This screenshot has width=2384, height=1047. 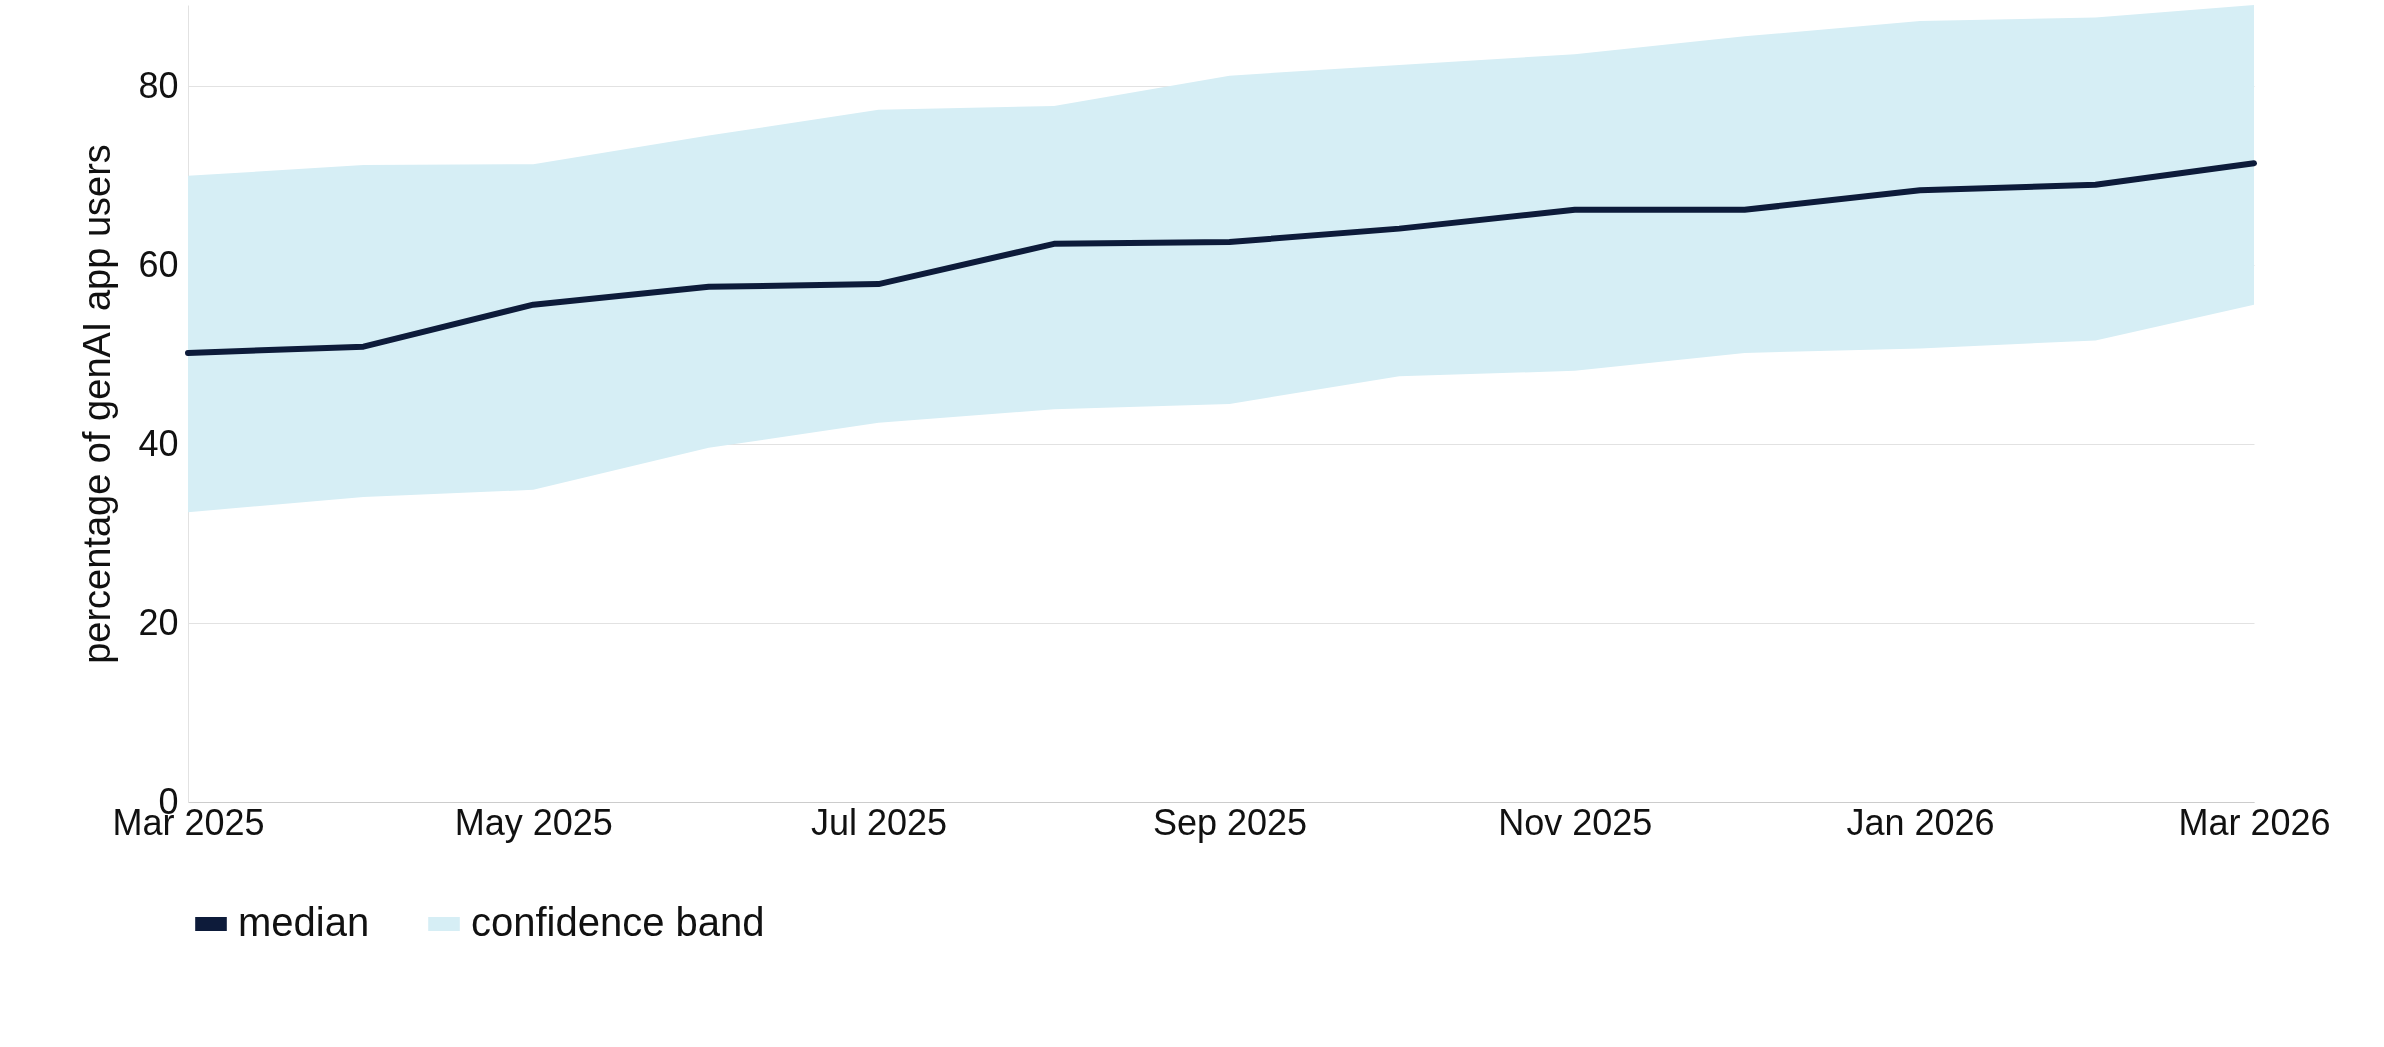 I want to click on x-tick-label: Mar 2026, so click(x=2254, y=822).